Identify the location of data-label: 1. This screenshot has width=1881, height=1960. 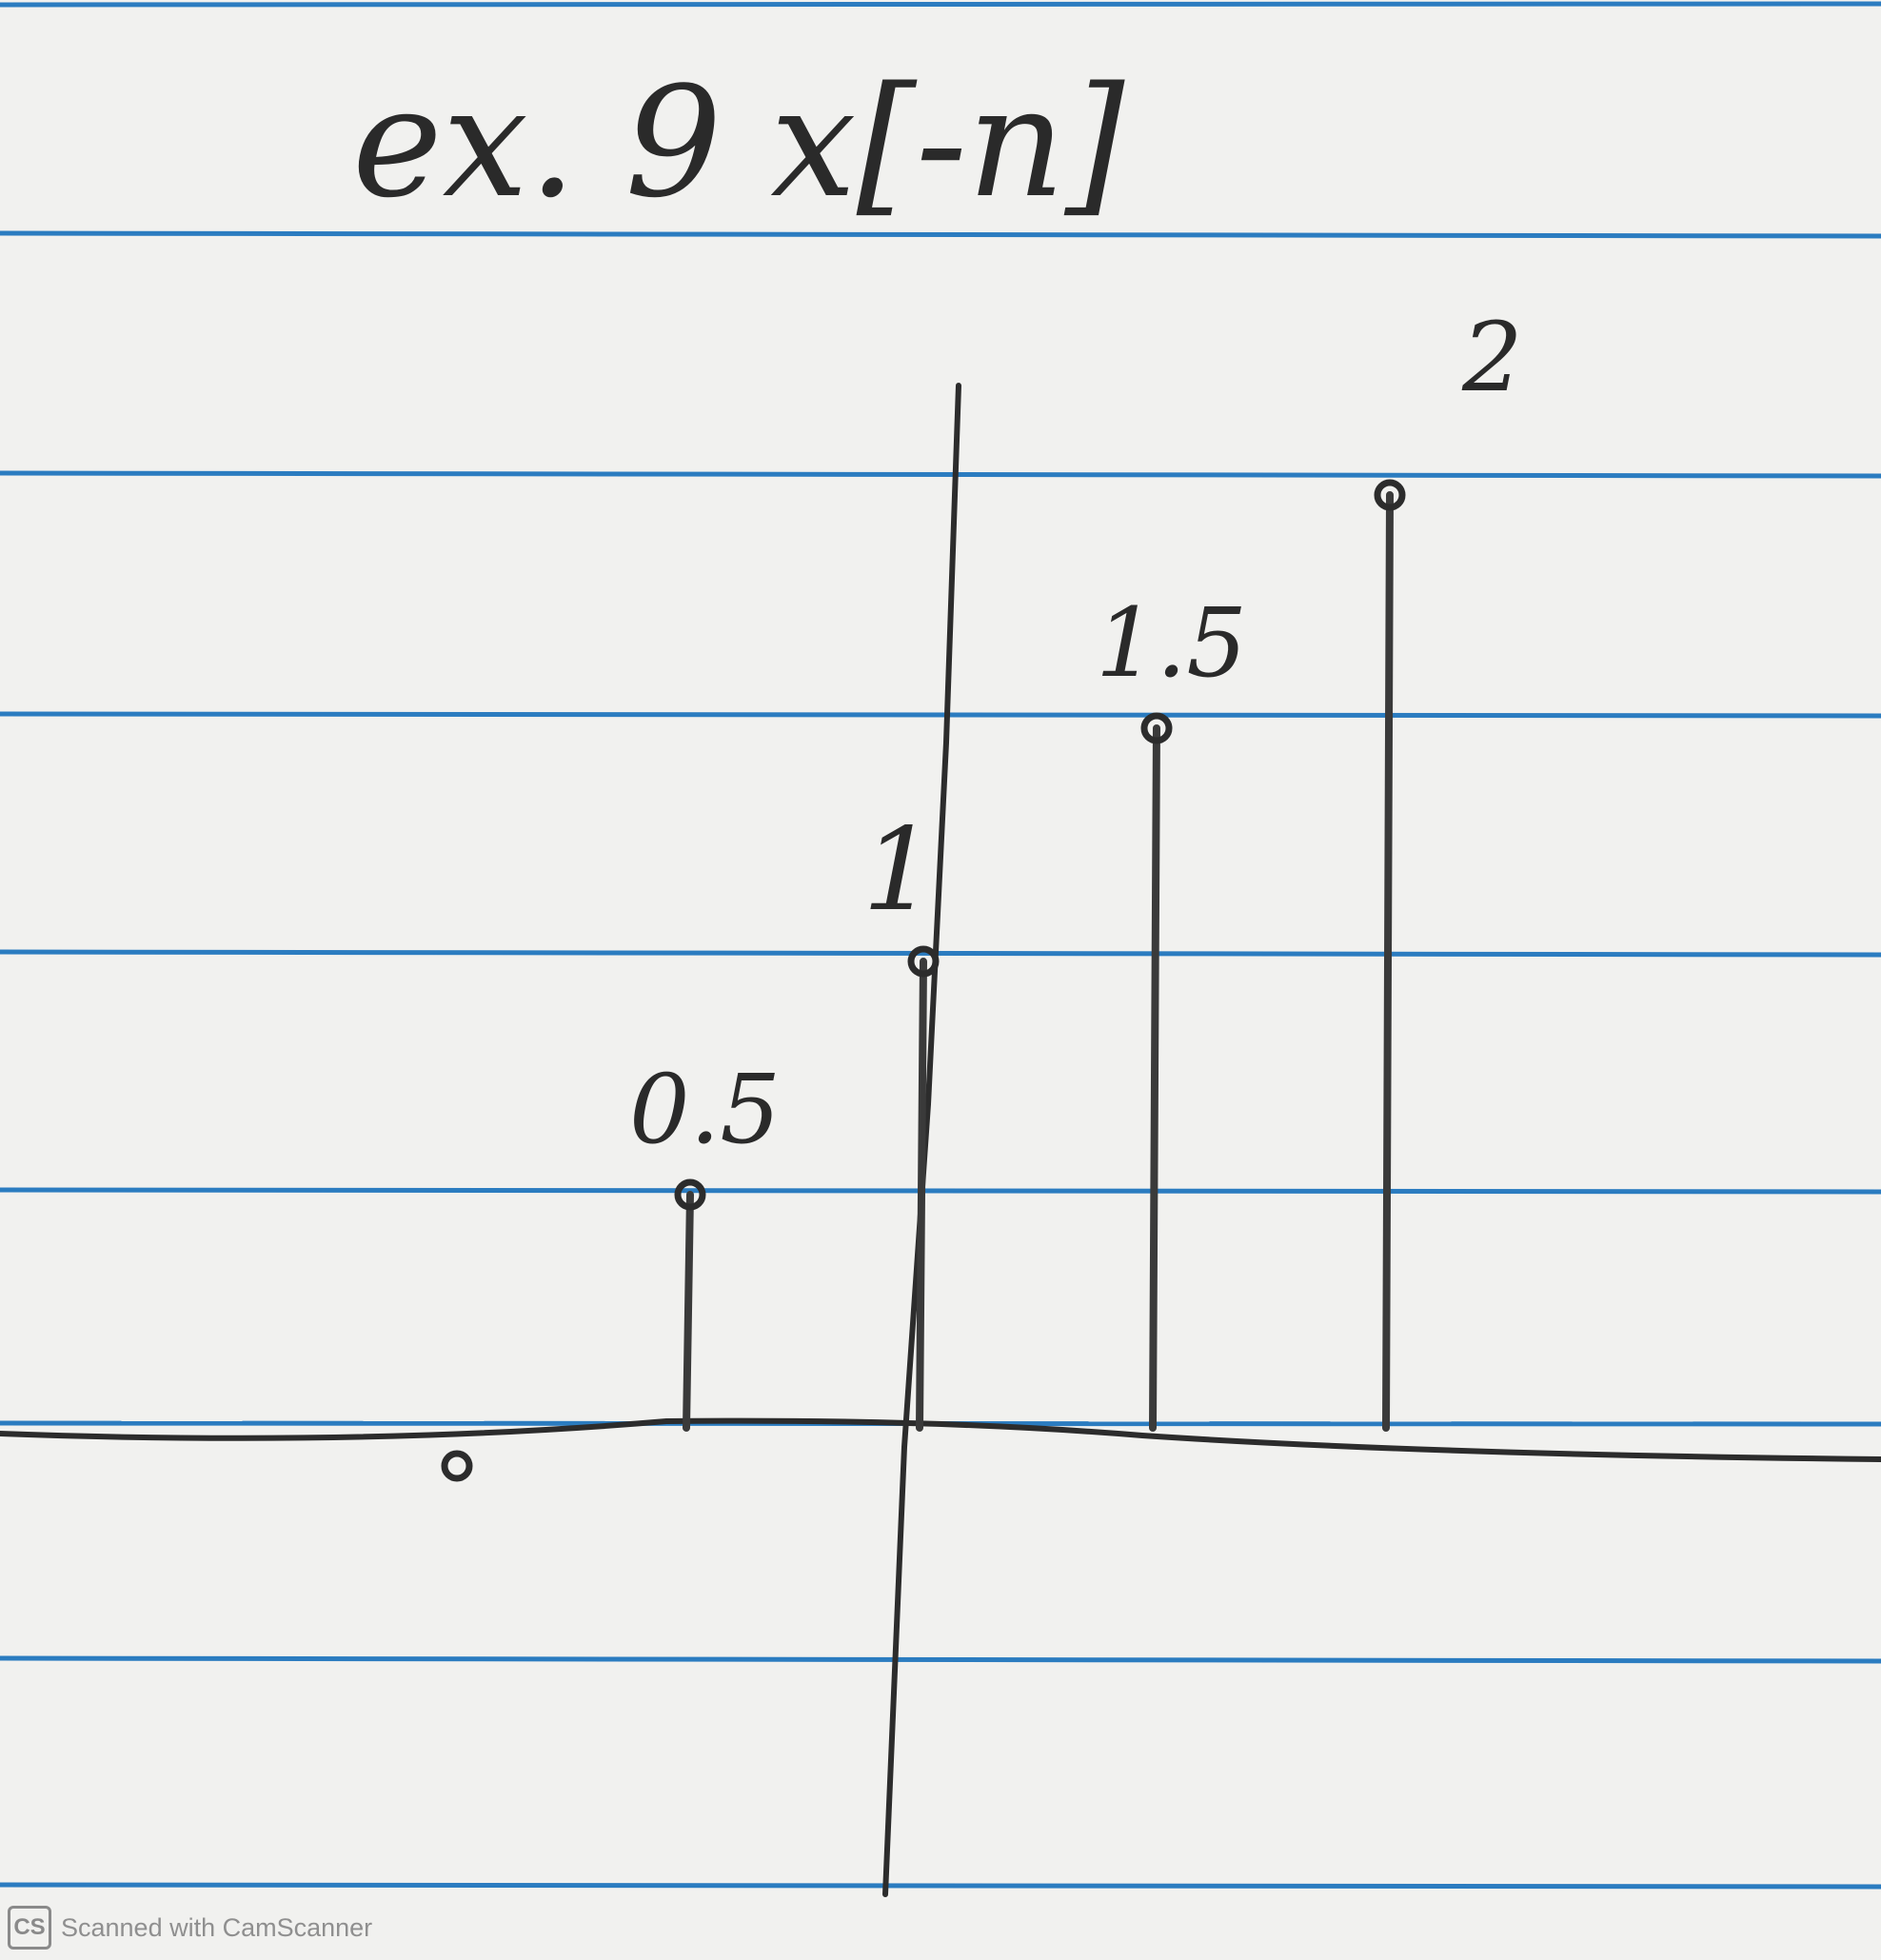
(898, 871).